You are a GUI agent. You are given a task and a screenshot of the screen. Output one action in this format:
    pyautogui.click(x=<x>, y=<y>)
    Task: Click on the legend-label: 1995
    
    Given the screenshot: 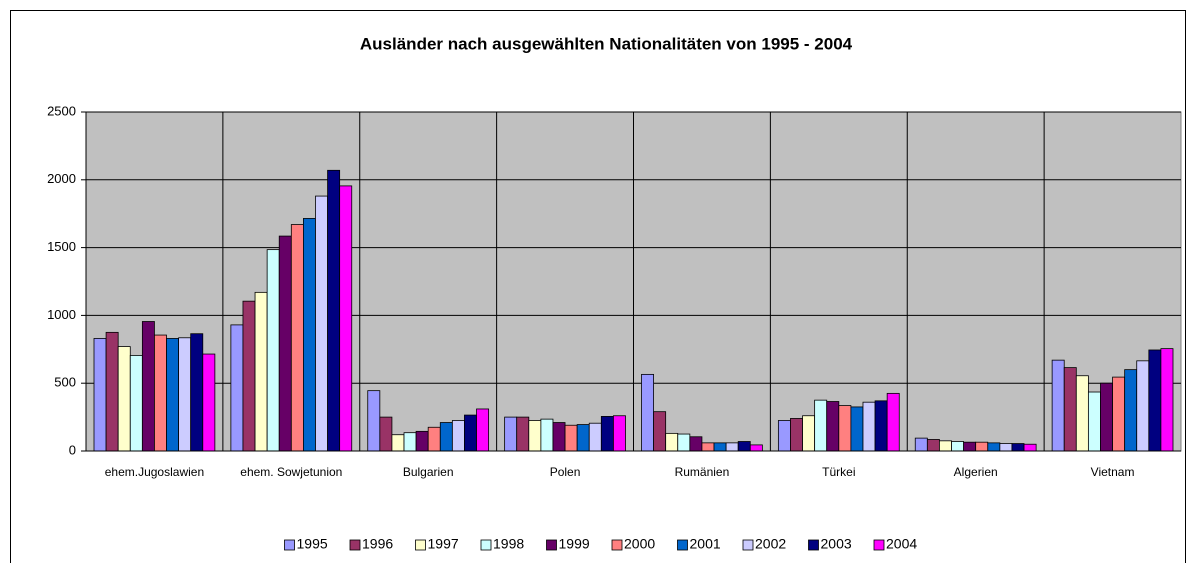 What is the action you would take?
    pyautogui.click(x=312, y=544)
    